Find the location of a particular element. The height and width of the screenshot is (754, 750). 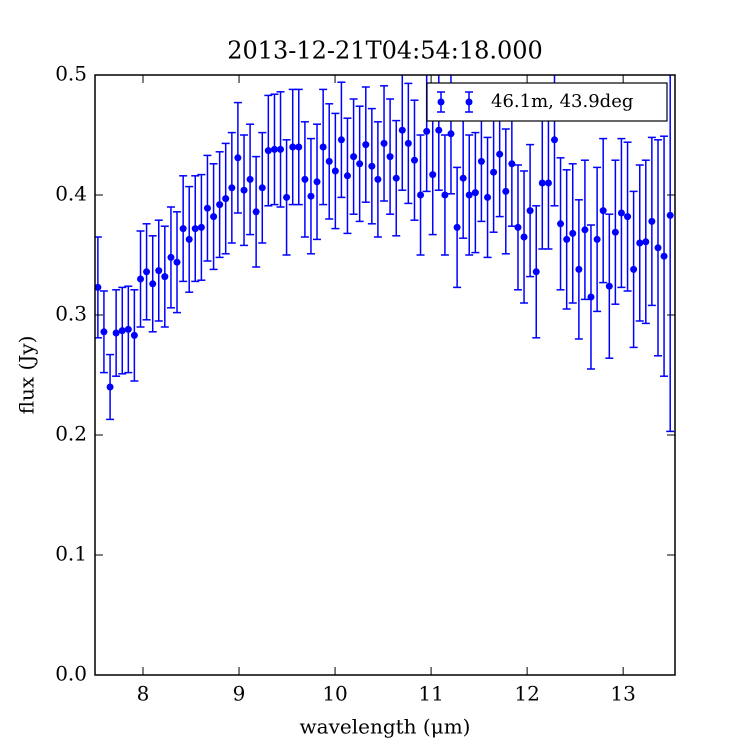

x-tick-label: 11 is located at coordinates (430, 694).